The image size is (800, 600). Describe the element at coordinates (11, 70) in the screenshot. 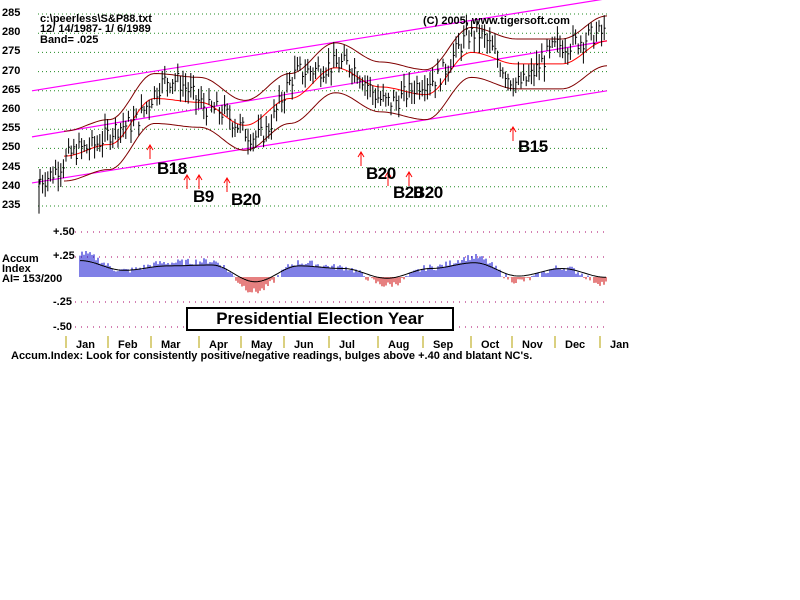

I see `y-tick-label: 270` at that location.